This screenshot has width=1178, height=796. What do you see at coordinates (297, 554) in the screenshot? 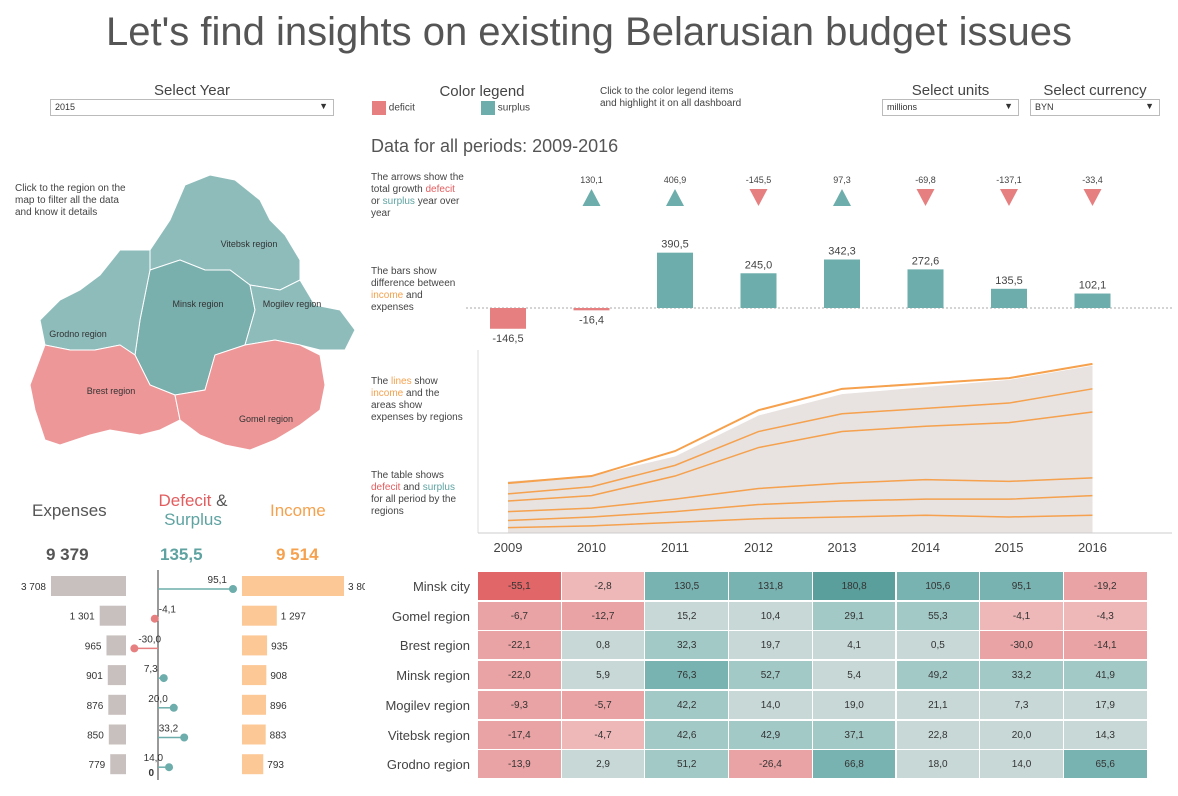
I see `income-total: 9 514` at bounding box center [297, 554].